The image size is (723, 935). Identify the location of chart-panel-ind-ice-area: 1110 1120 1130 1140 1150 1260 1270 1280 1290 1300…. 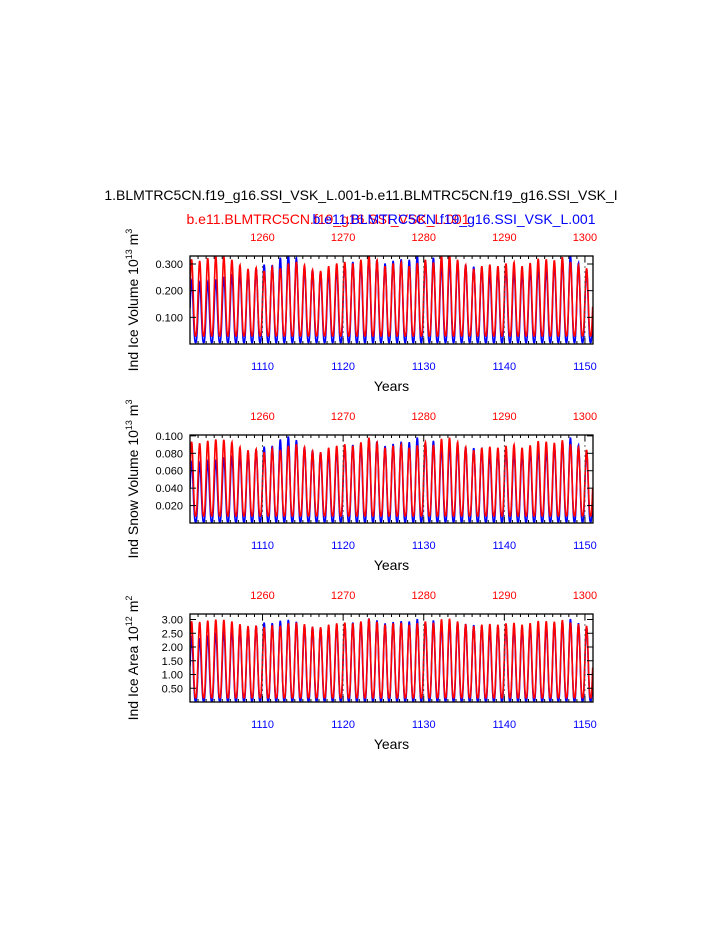
(360, 671).